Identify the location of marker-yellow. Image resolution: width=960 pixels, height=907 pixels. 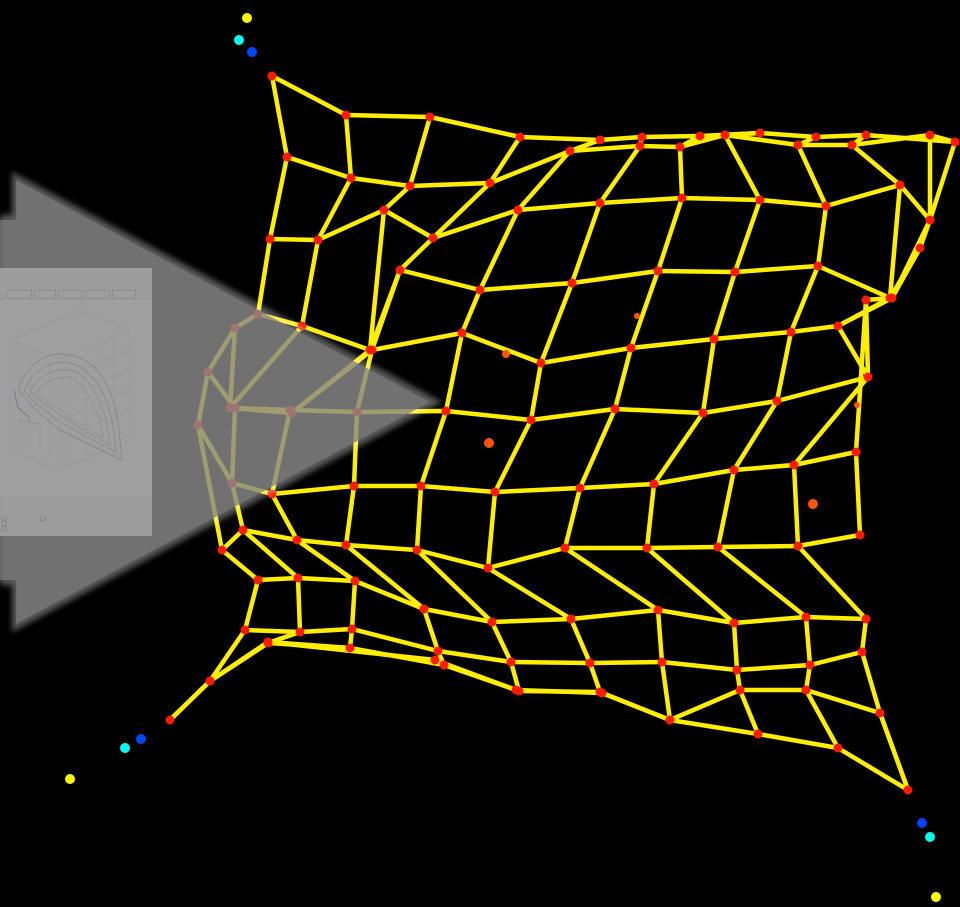
(70, 779).